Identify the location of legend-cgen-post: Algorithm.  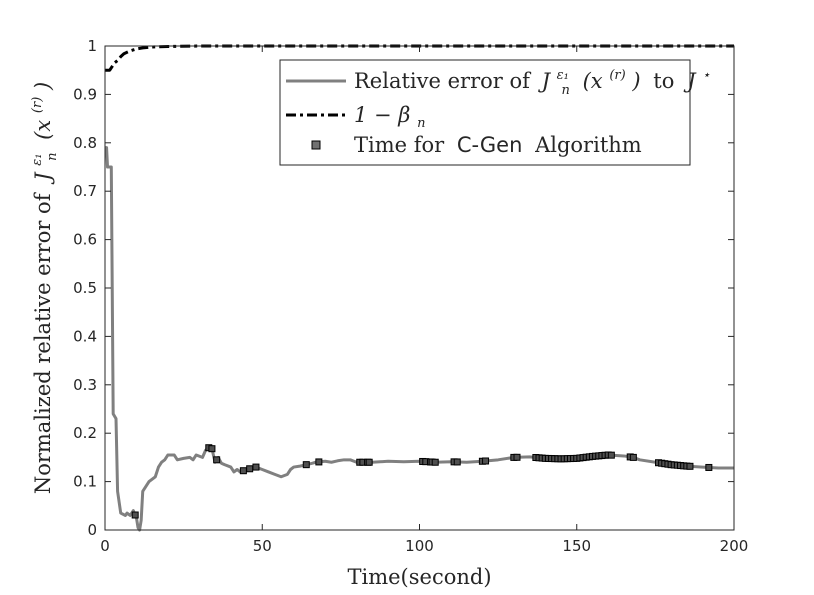
(588, 145).